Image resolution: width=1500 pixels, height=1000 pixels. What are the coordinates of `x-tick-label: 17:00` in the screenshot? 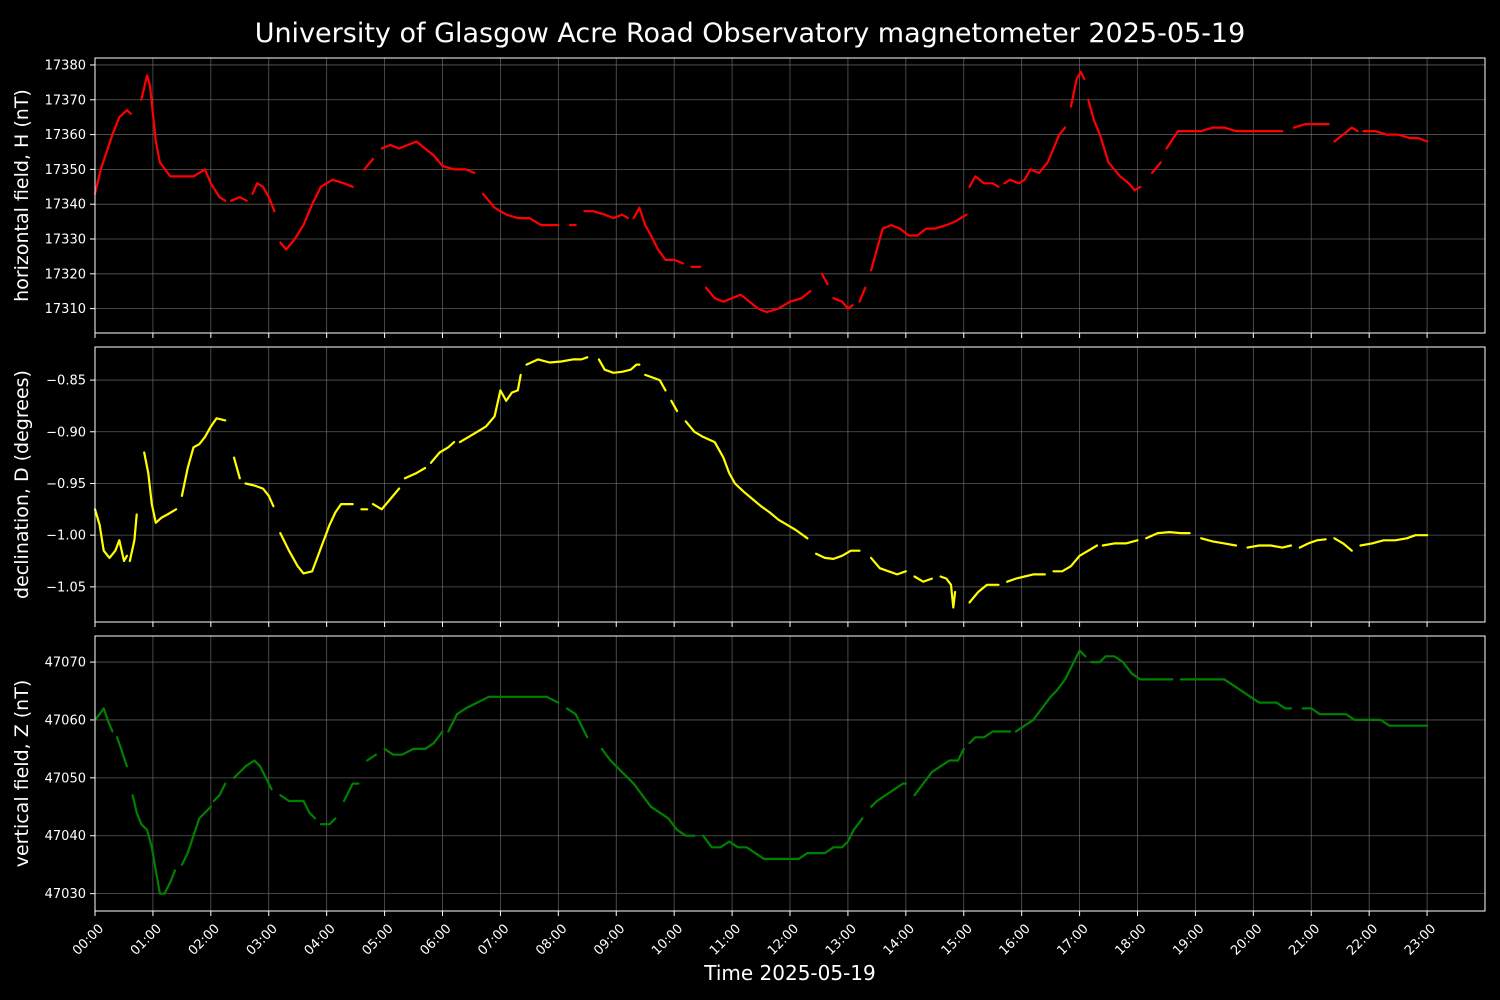 It's located at (1073, 939).